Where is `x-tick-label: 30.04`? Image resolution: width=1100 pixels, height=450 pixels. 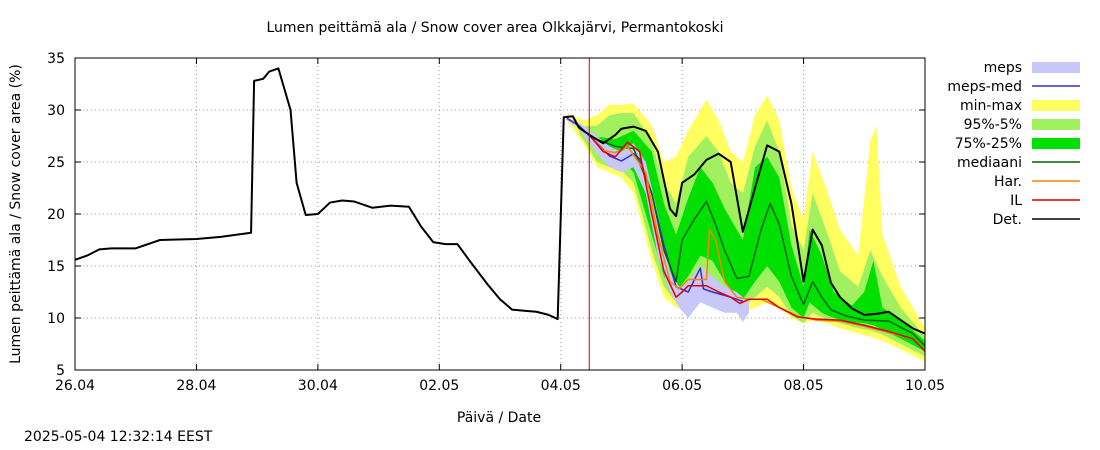 x-tick-label: 30.04 is located at coordinates (318, 386).